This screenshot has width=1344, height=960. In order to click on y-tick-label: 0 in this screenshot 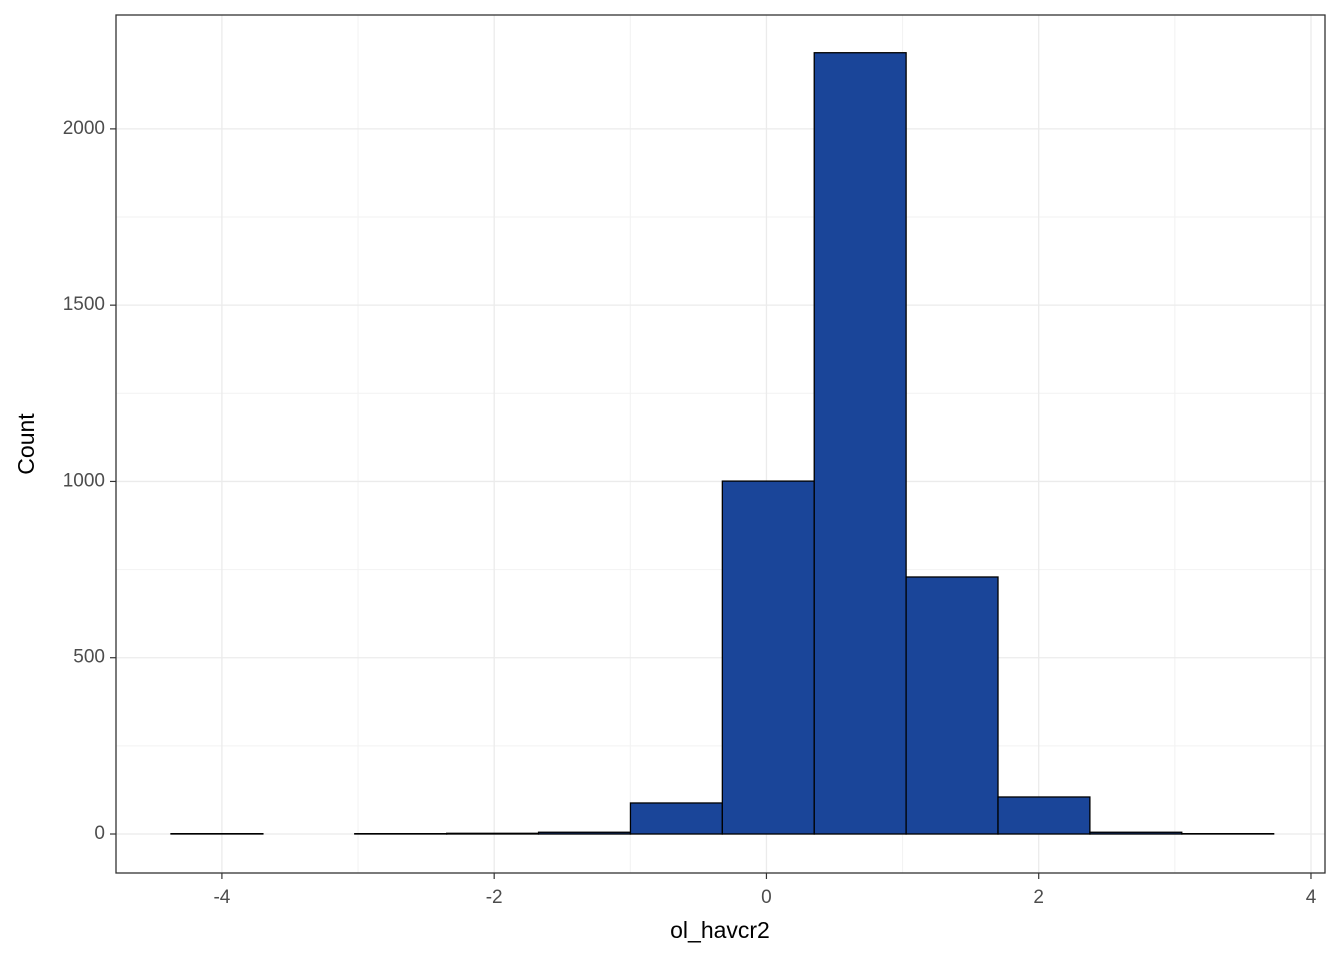, I will do `click(99, 833)`.